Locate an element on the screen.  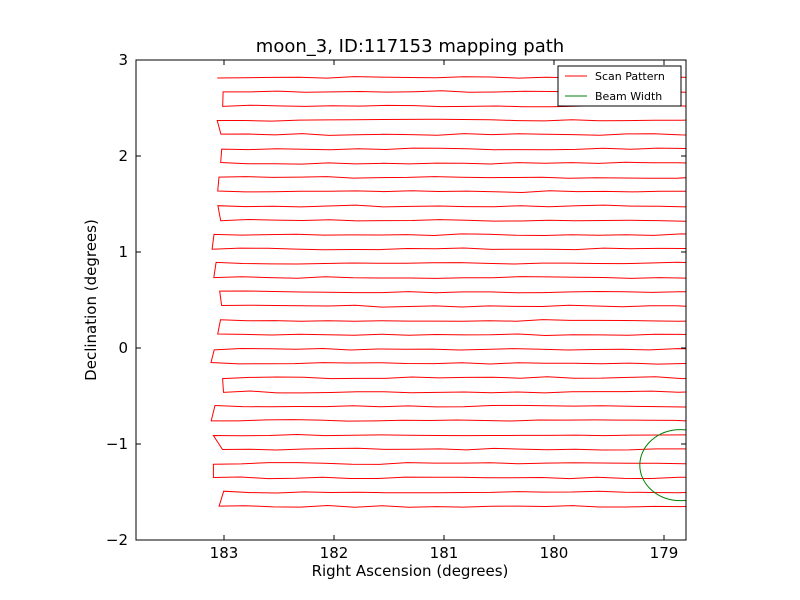
legend: Scan Pattern Beam Width is located at coordinates (619, 86).